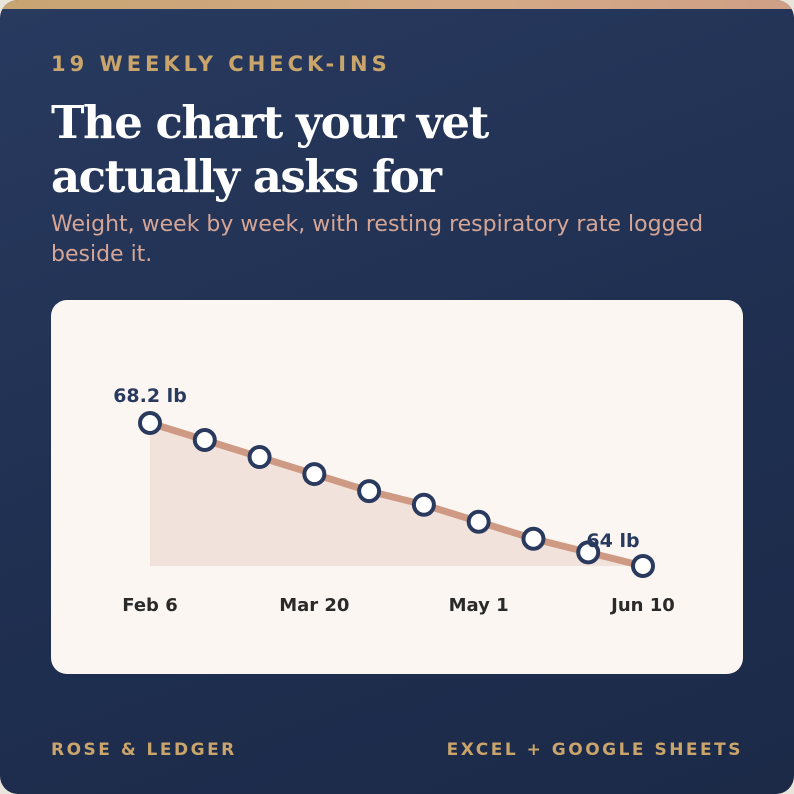 The image size is (794, 794). I want to click on weight-line, so click(396, 494).